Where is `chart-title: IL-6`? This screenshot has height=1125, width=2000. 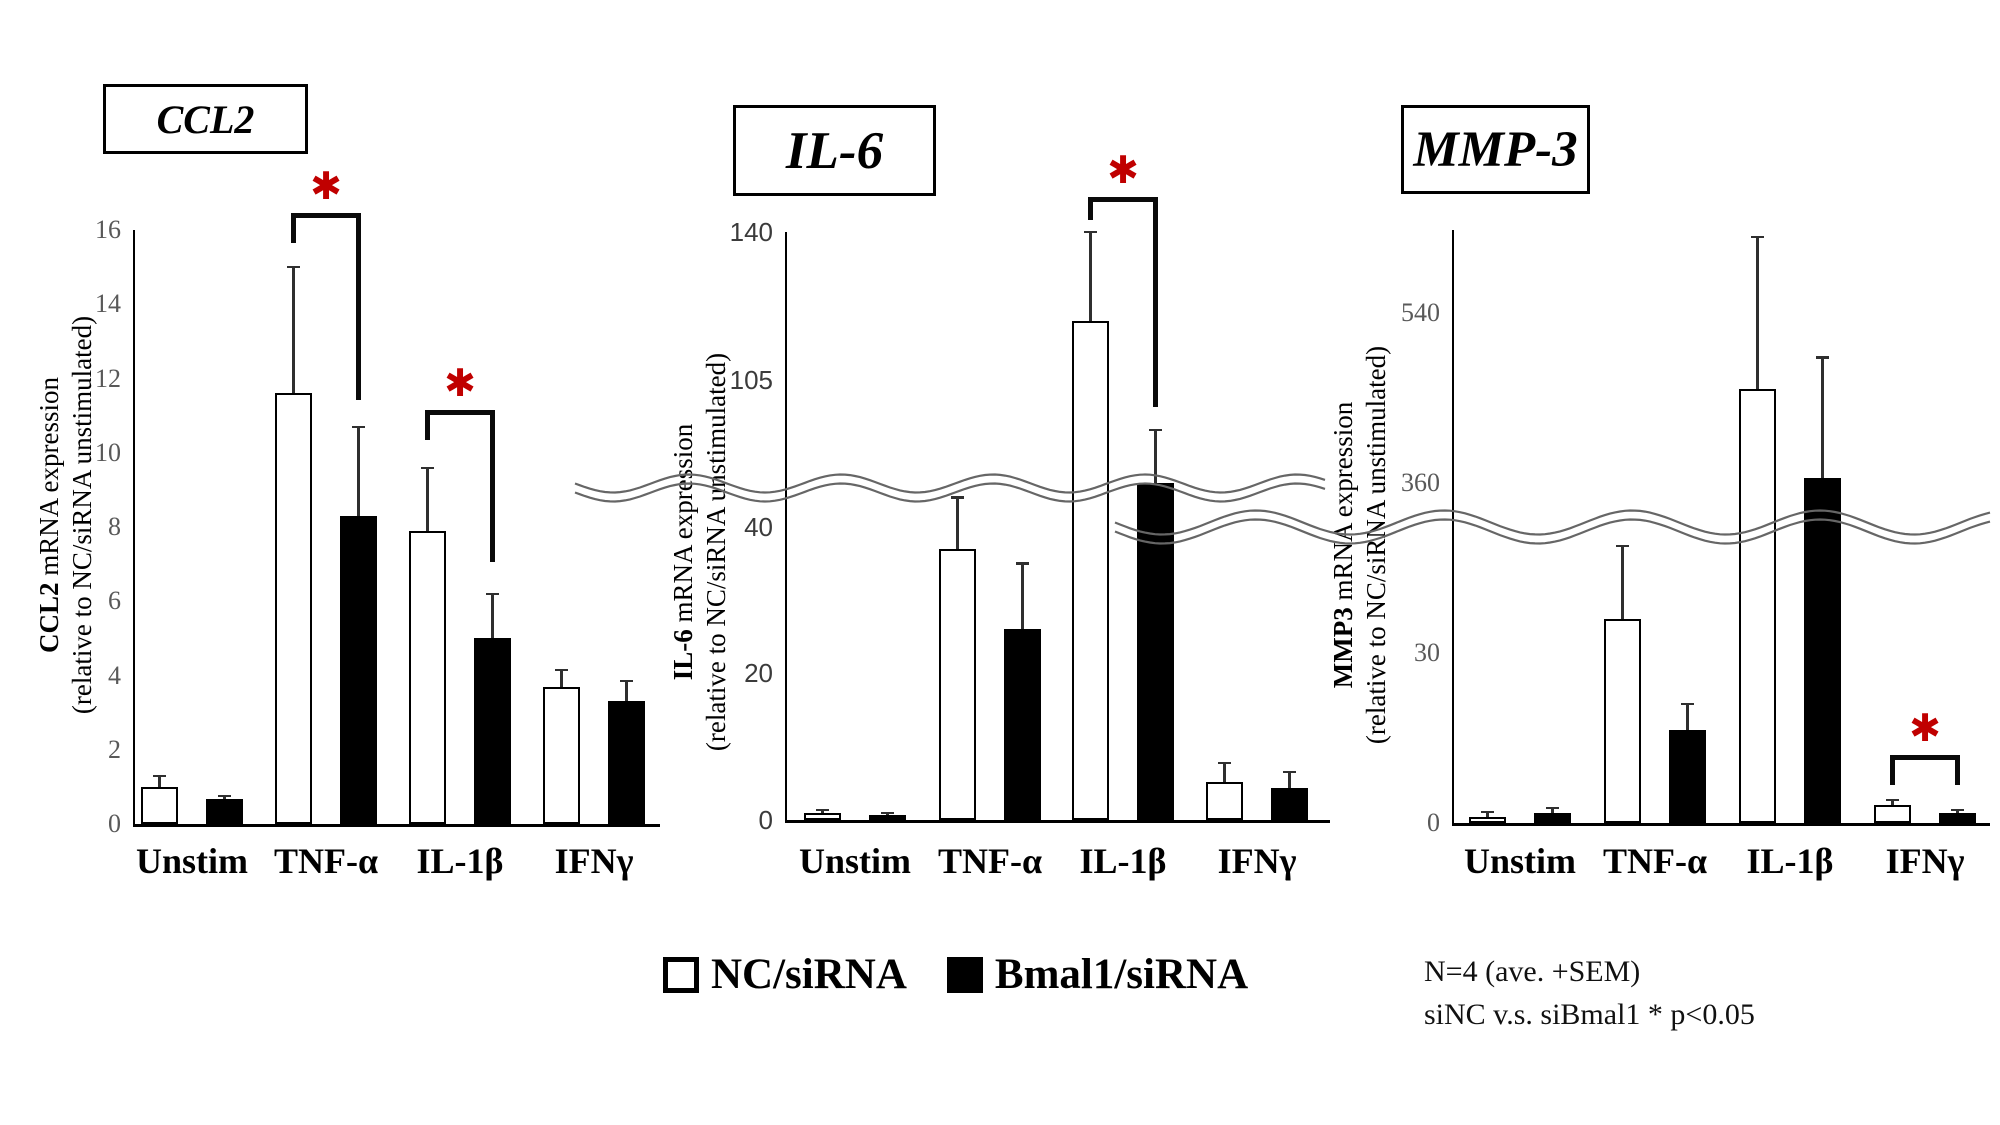
chart-title: IL-6 is located at coordinates (834, 150).